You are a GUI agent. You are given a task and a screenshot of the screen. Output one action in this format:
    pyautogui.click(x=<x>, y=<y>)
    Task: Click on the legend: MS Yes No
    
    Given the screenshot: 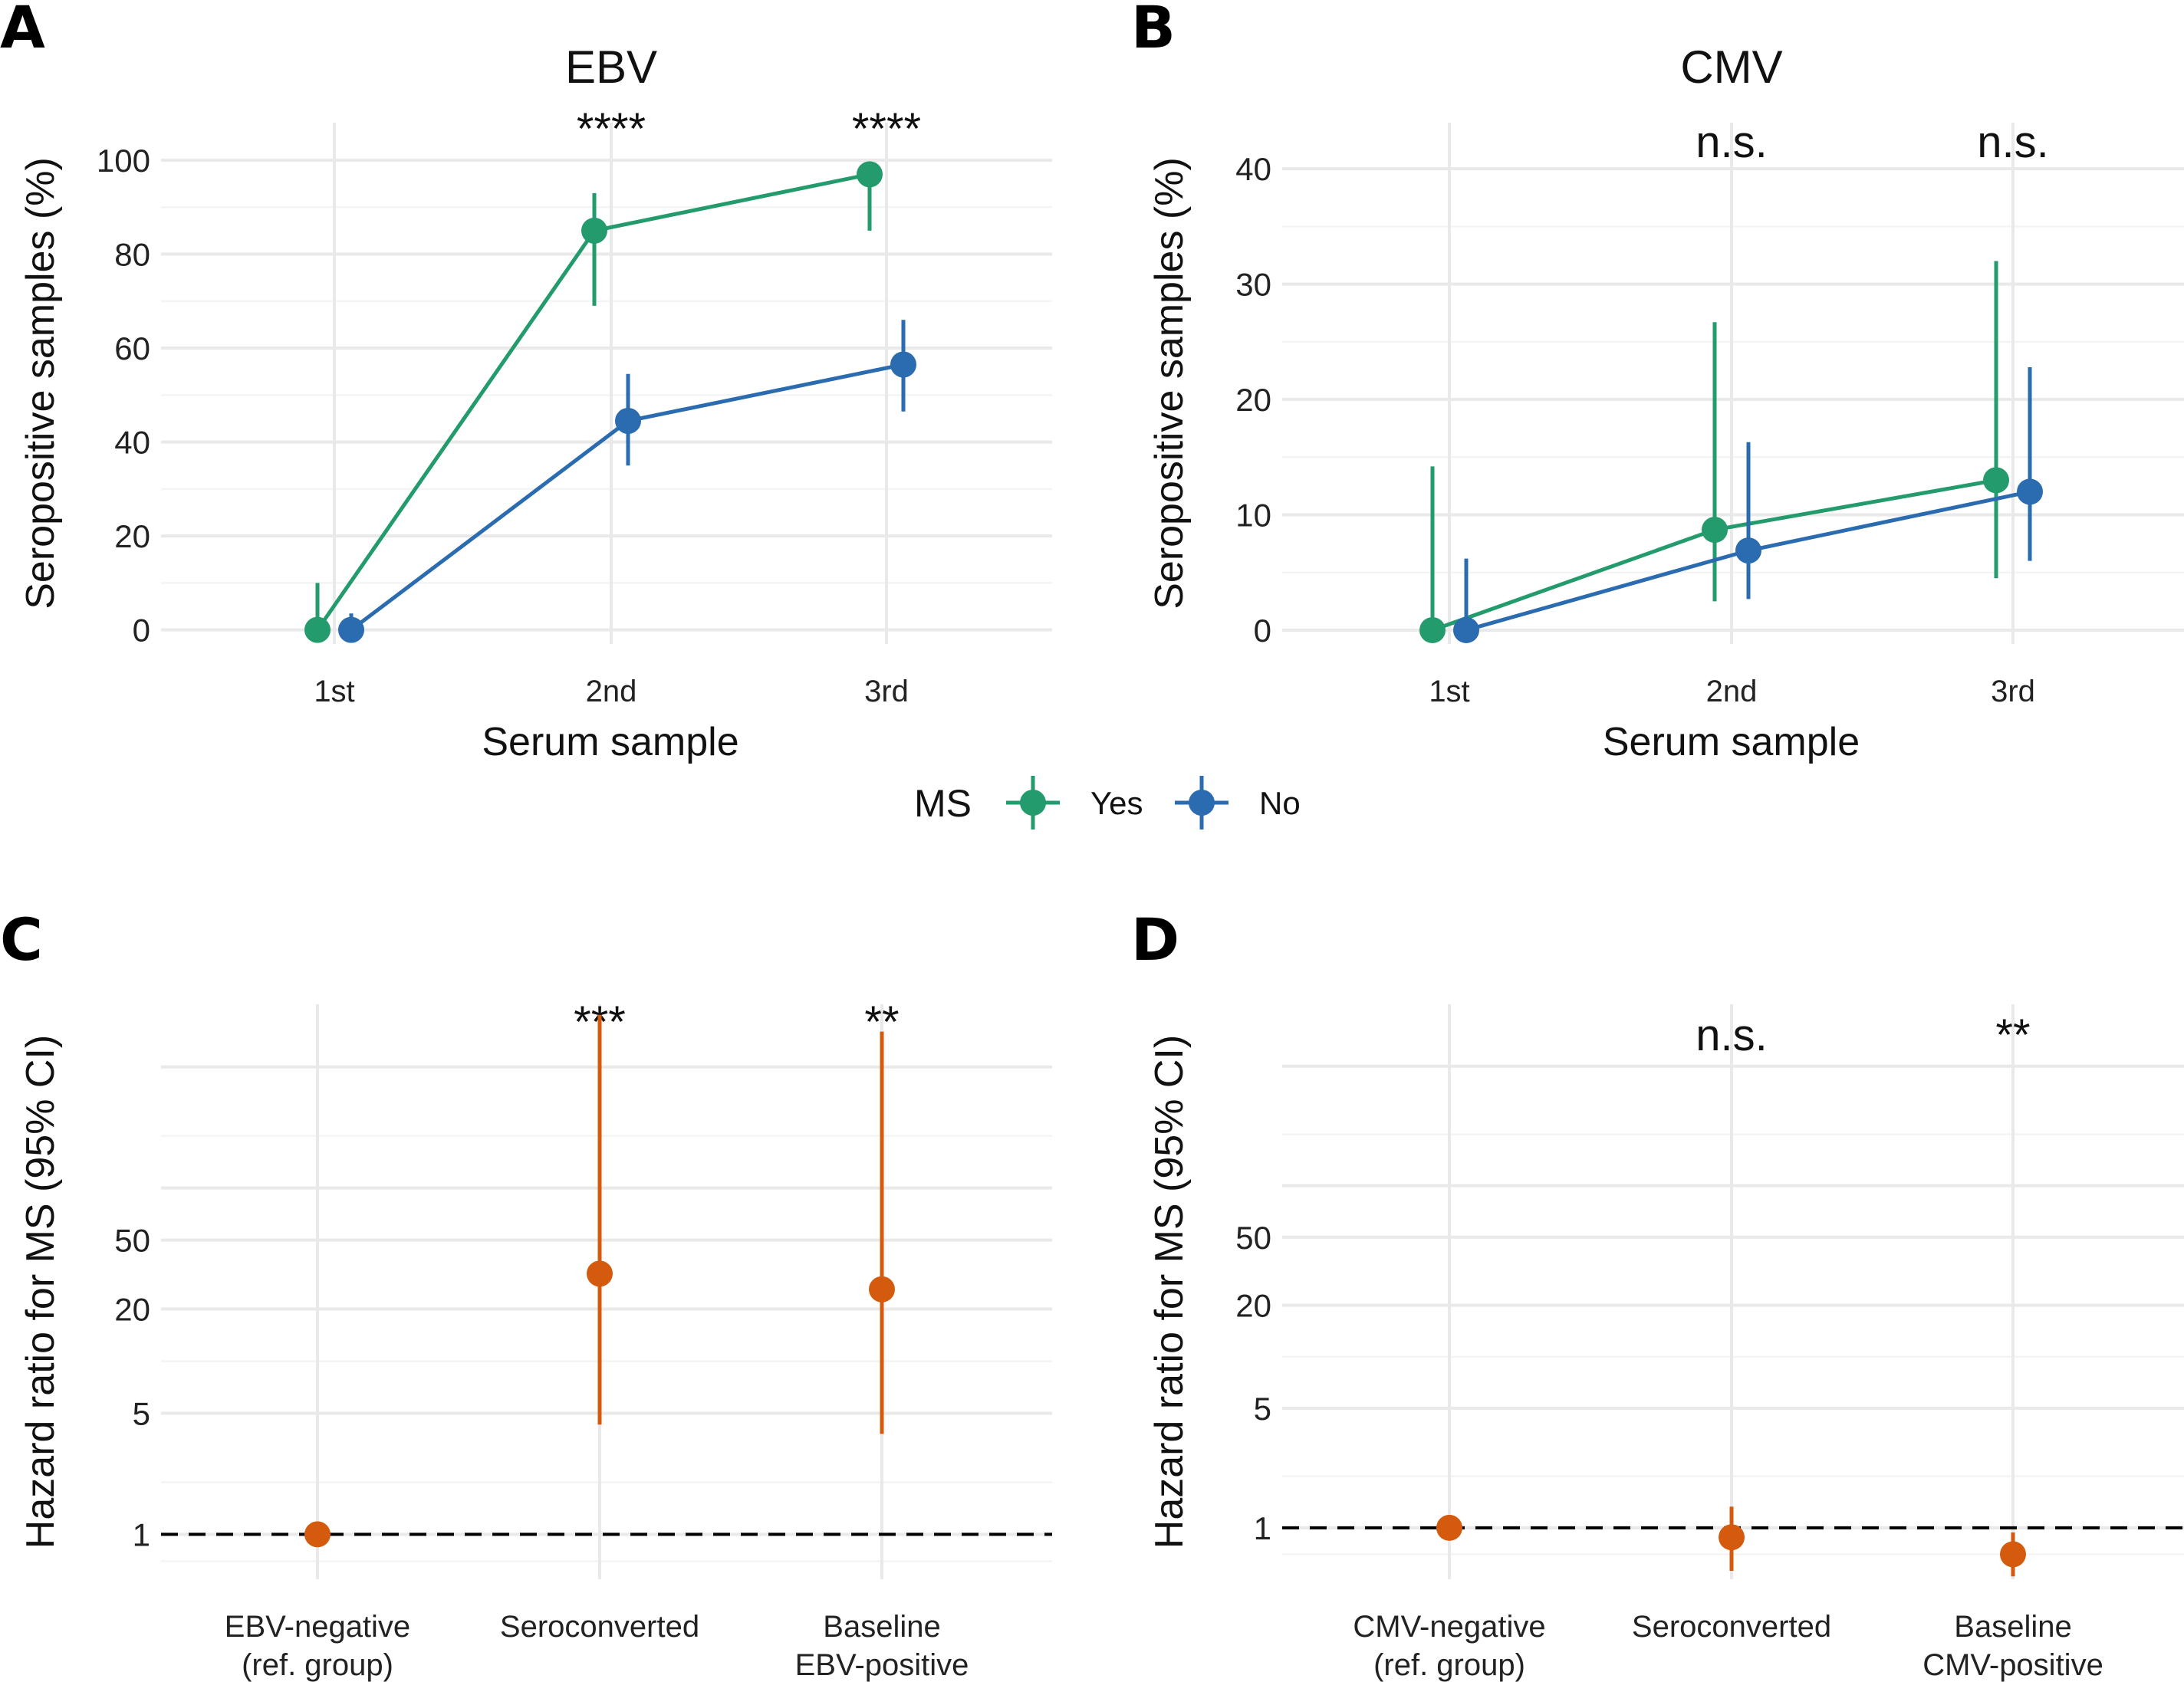 What is the action you would take?
    pyautogui.click(x=1108, y=803)
    